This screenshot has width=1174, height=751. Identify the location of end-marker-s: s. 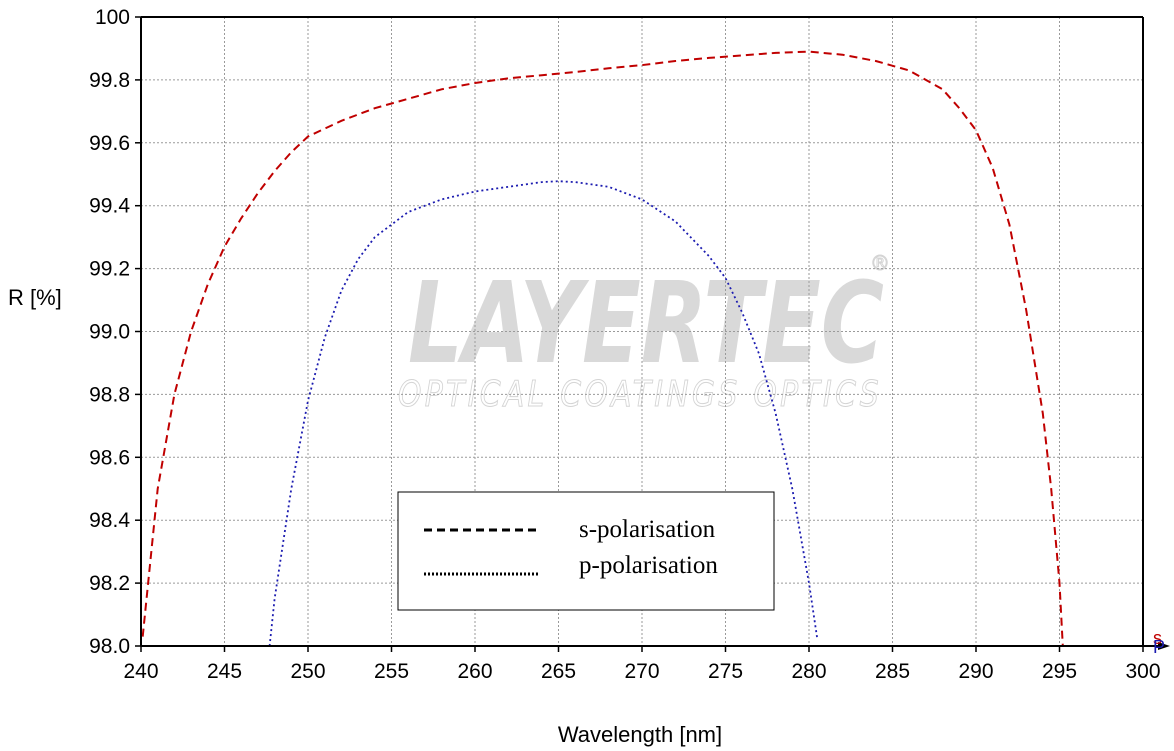
(1157, 638).